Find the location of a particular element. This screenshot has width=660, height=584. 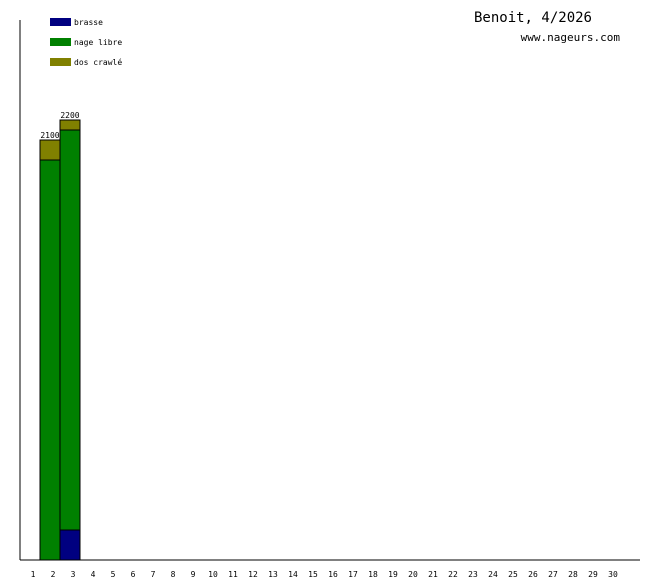

x-tick-label: 29 is located at coordinates (593, 574).